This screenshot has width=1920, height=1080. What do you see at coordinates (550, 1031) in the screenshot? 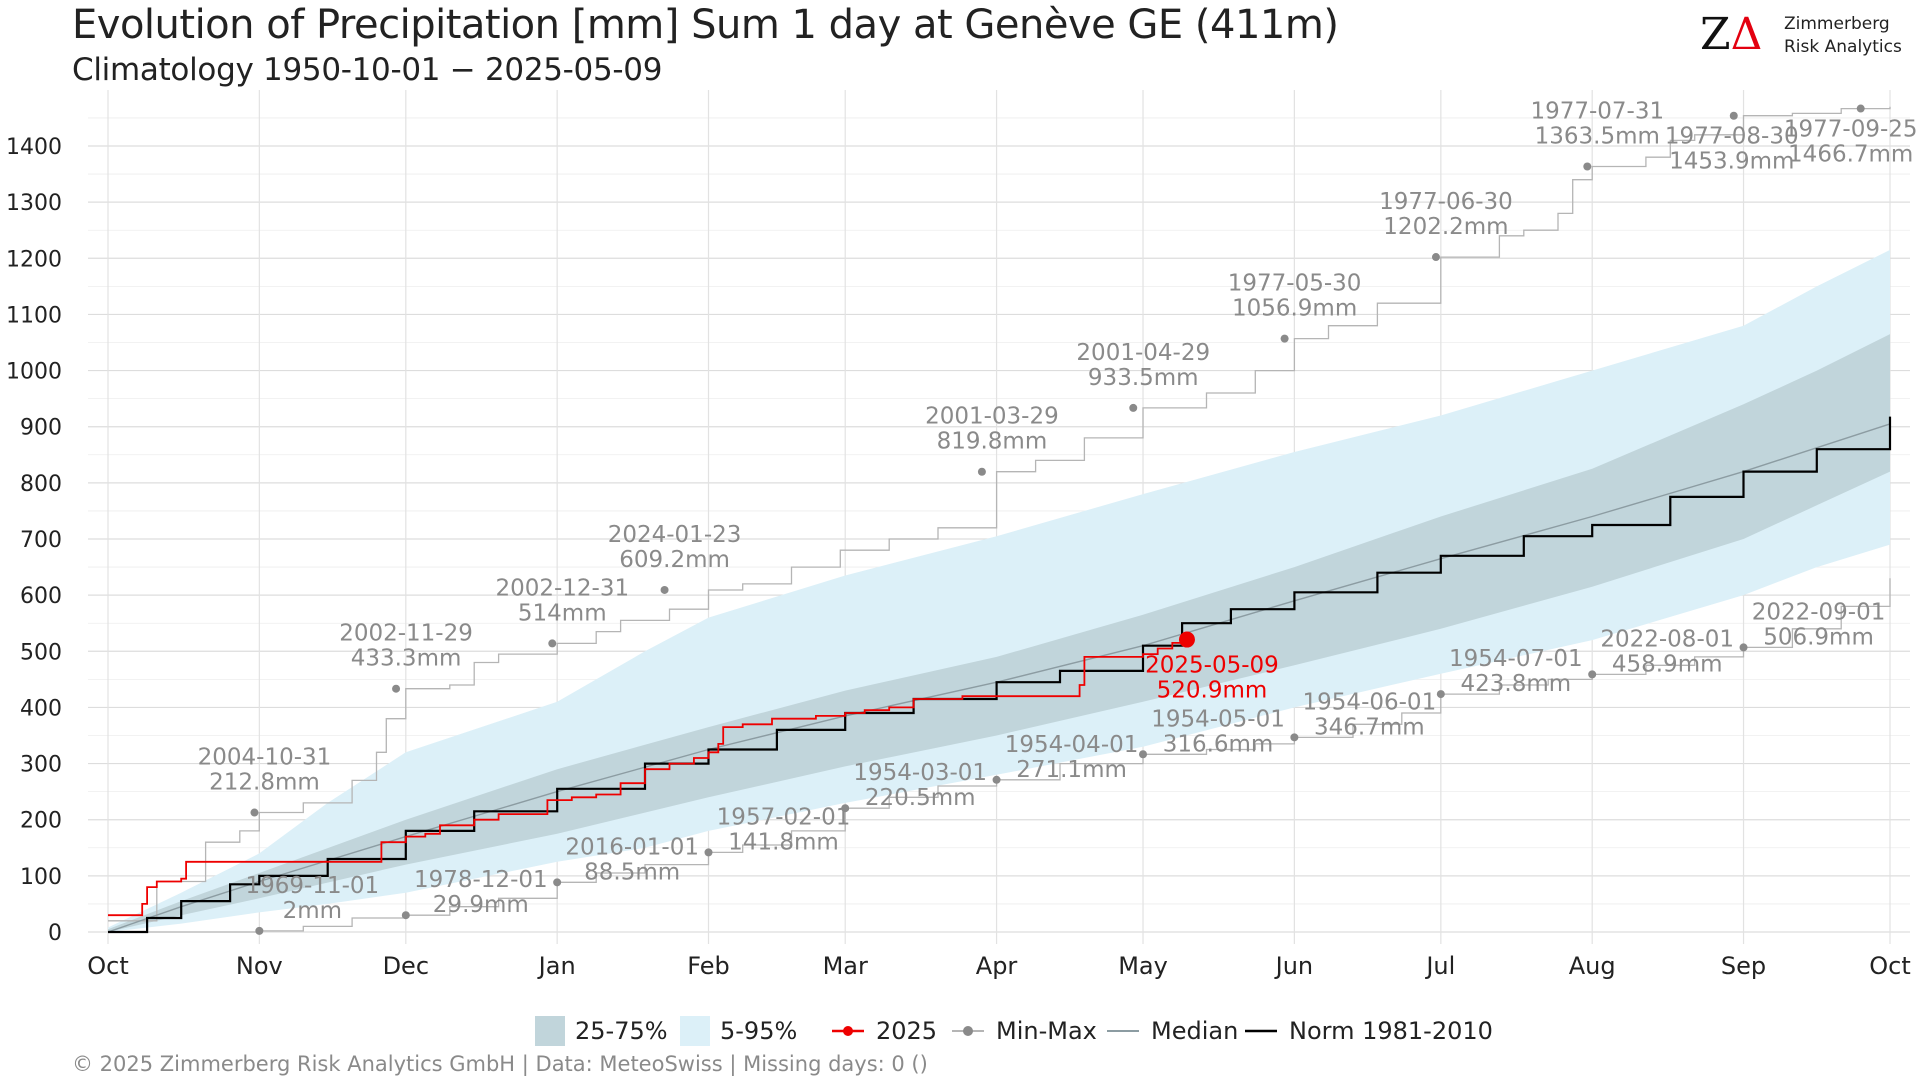
I see `legend-swatch-iqr` at bounding box center [550, 1031].